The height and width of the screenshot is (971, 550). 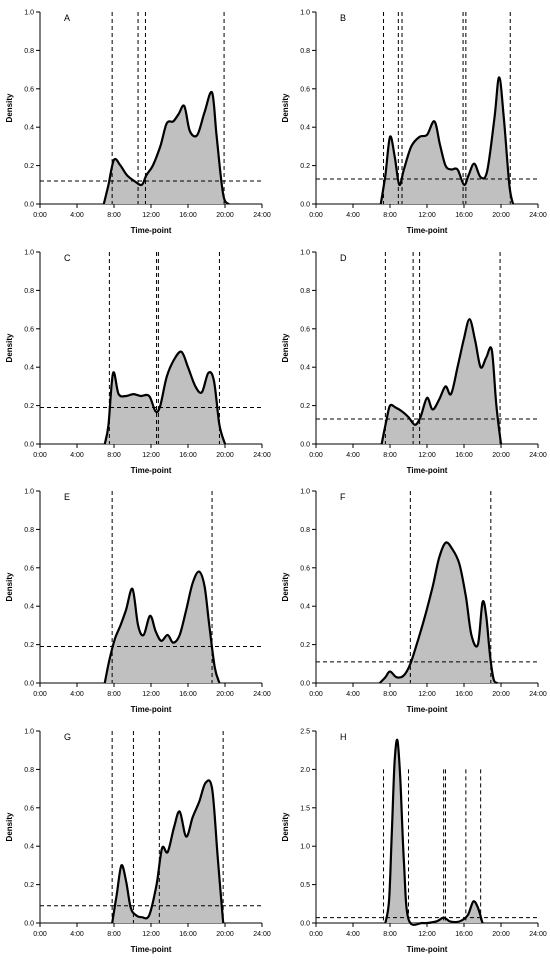 What do you see at coordinates (305, 808) in the screenshot?
I see `y-tick-label: 1.5` at bounding box center [305, 808].